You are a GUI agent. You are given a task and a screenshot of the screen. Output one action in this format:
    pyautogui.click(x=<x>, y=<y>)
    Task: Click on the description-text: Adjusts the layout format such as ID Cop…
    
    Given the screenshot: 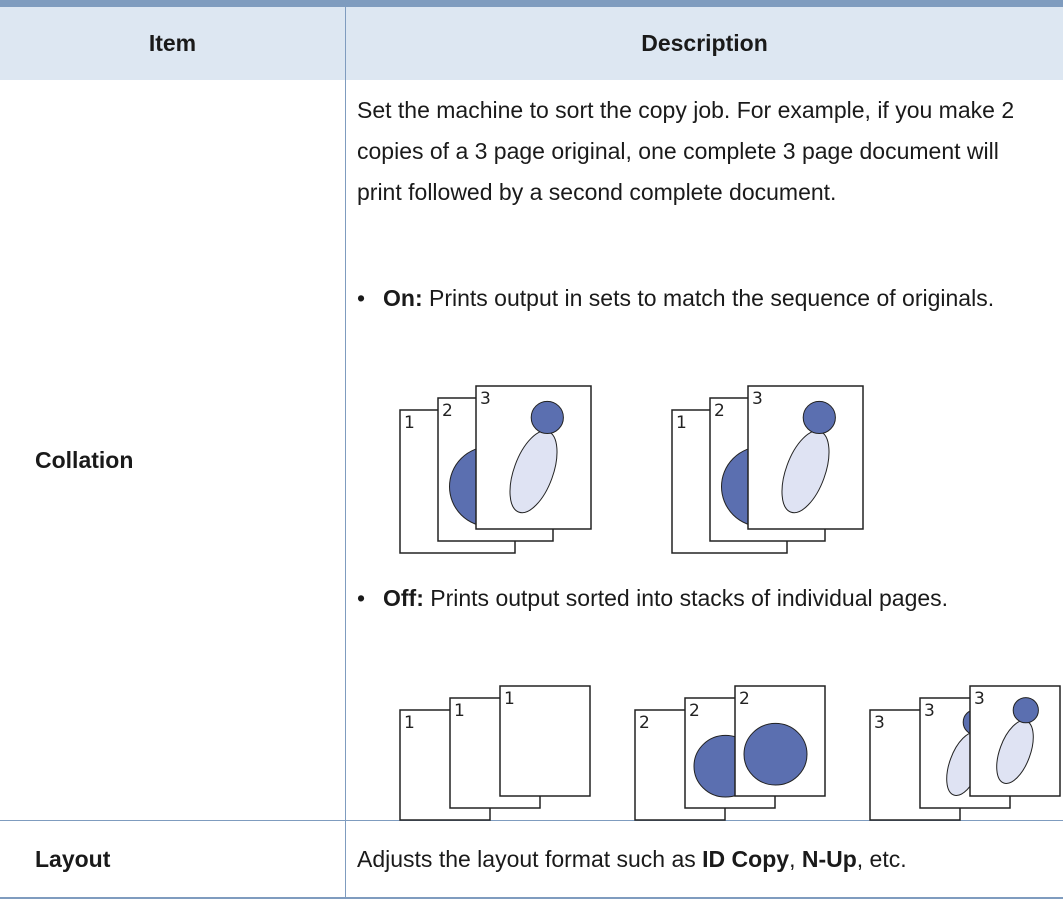 What is the action you would take?
    pyautogui.click(x=707, y=859)
    